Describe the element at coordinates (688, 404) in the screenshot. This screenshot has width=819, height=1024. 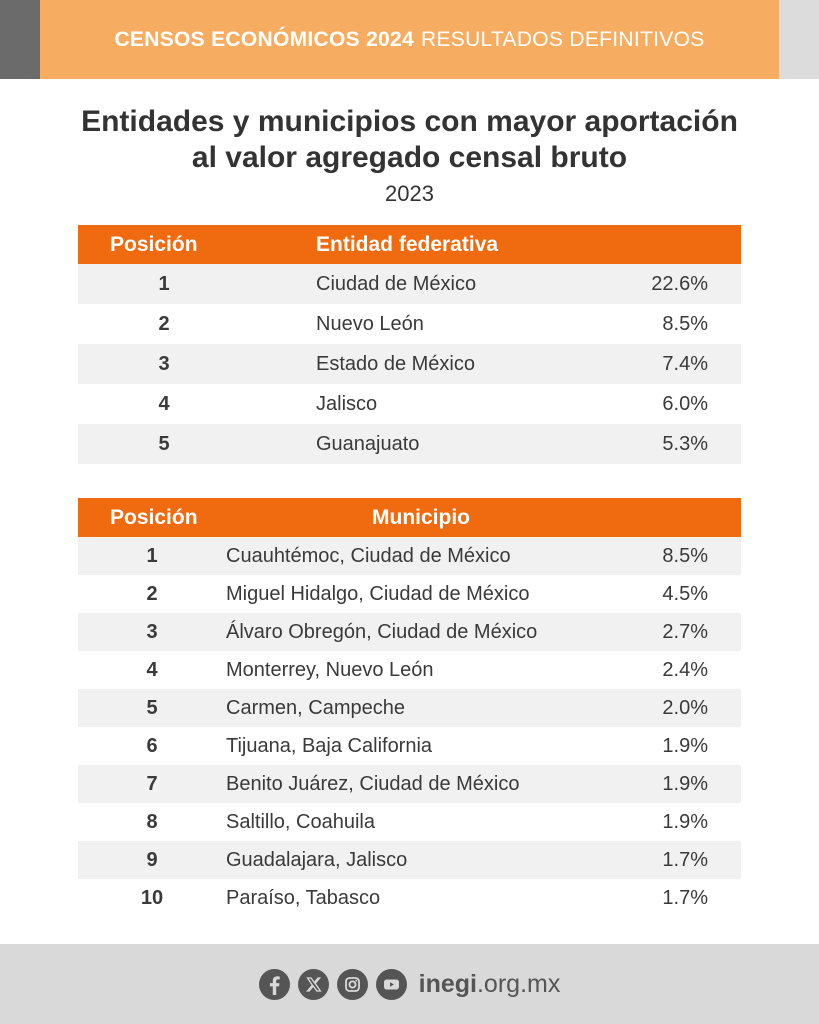
I see `row-percent: 6.0%` at that location.